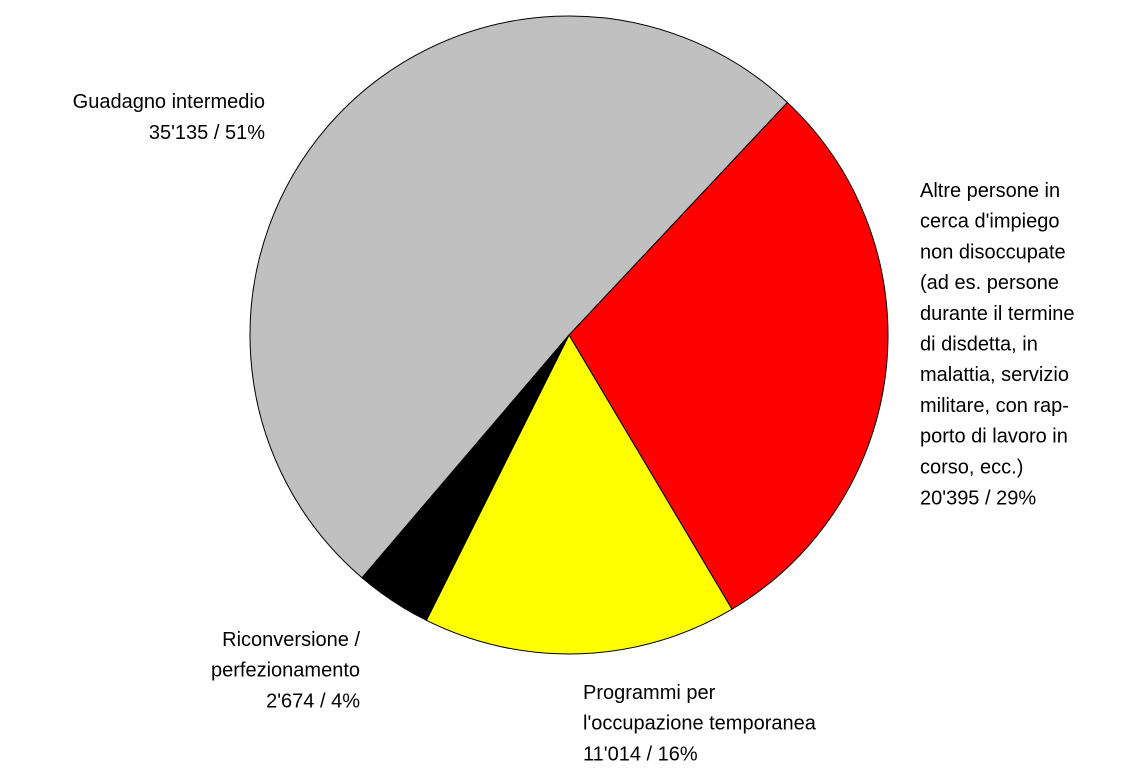 The width and height of the screenshot is (1142, 772). I want to click on slice-label: Guadagno intermedio, so click(169, 102).